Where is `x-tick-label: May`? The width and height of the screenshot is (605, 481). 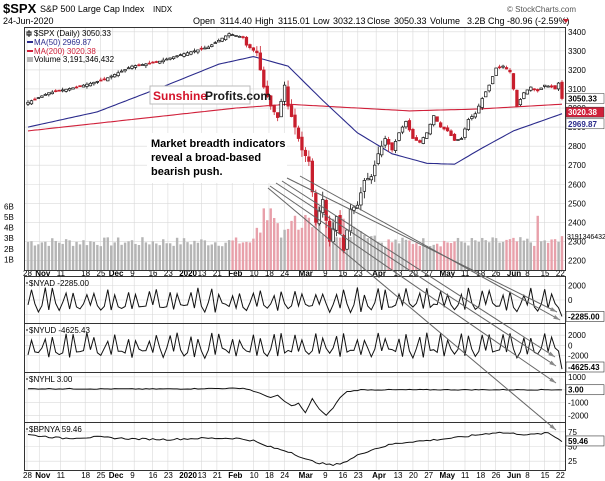 x-tick-label: May is located at coordinates (448, 475).